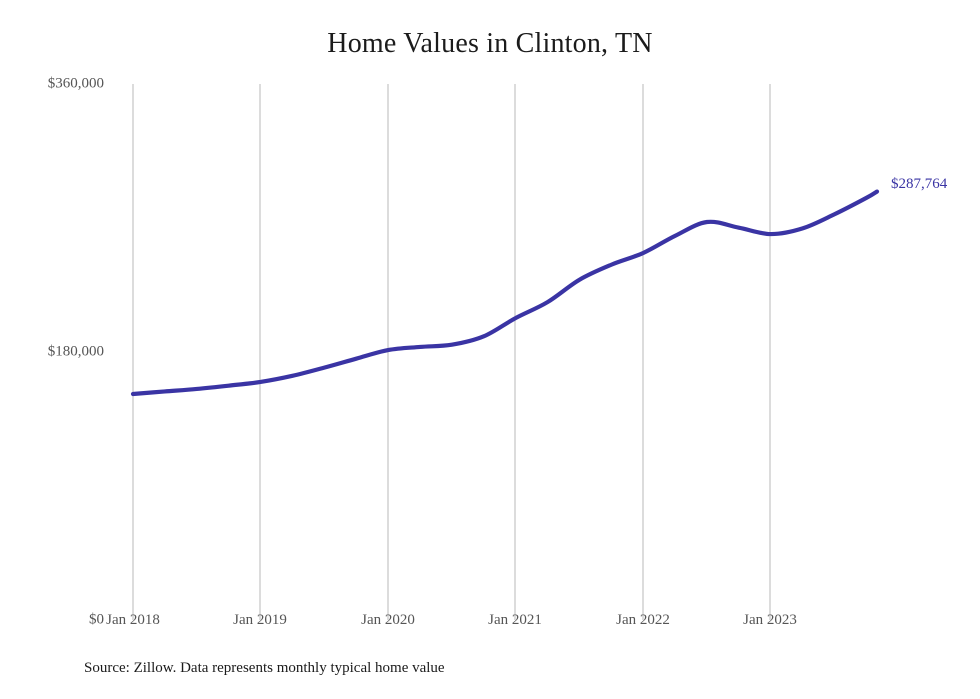 Image resolution: width=980 pixels, height=699 pixels. Describe the element at coordinates (75, 351) in the screenshot. I see `ytick-label-180000: $180,000` at that location.